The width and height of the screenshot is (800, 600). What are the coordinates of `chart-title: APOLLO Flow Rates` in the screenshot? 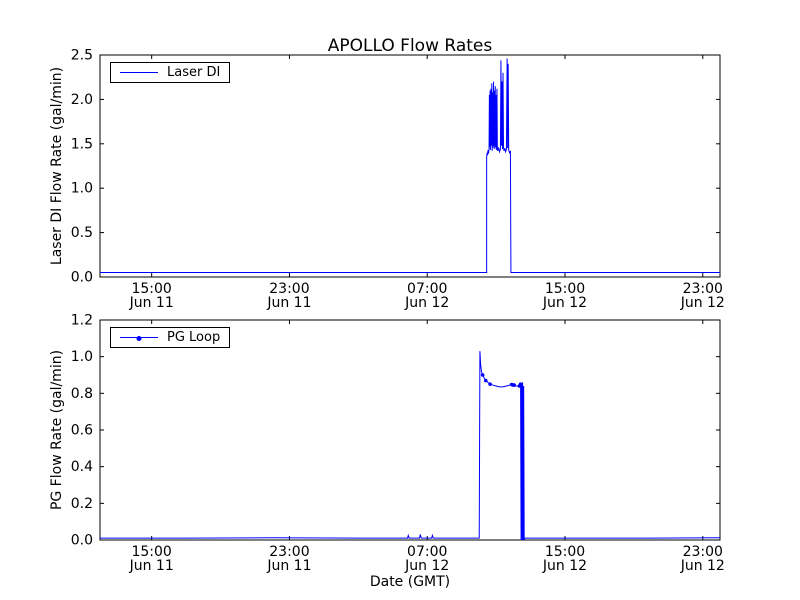 It's located at (410, 46).